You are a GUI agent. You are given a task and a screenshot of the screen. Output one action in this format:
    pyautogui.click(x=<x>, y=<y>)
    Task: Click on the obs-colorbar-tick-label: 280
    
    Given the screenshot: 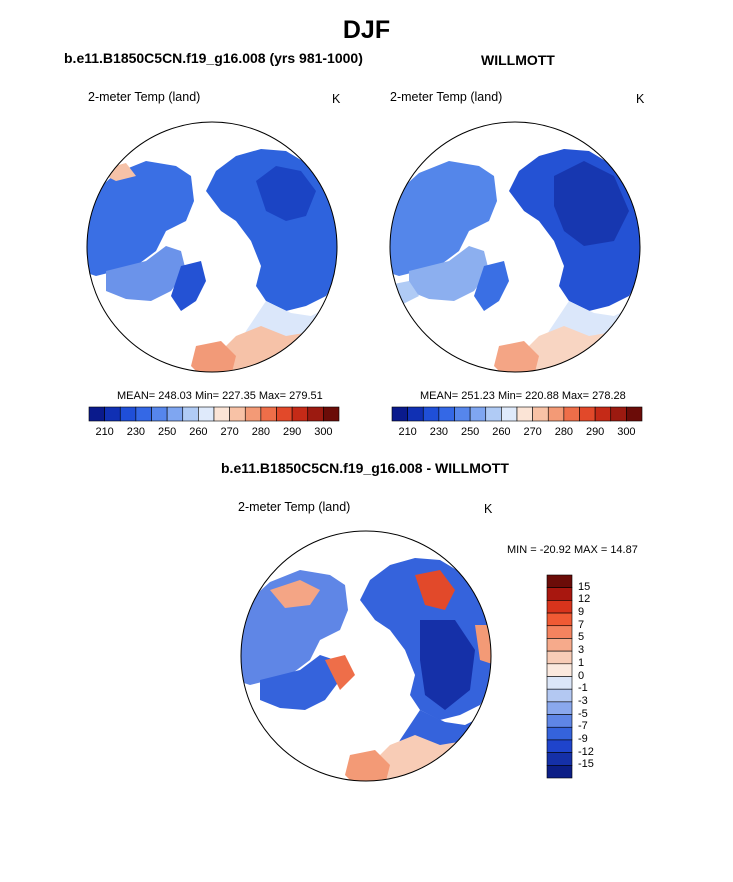 What is the action you would take?
    pyautogui.click(x=564, y=432)
    